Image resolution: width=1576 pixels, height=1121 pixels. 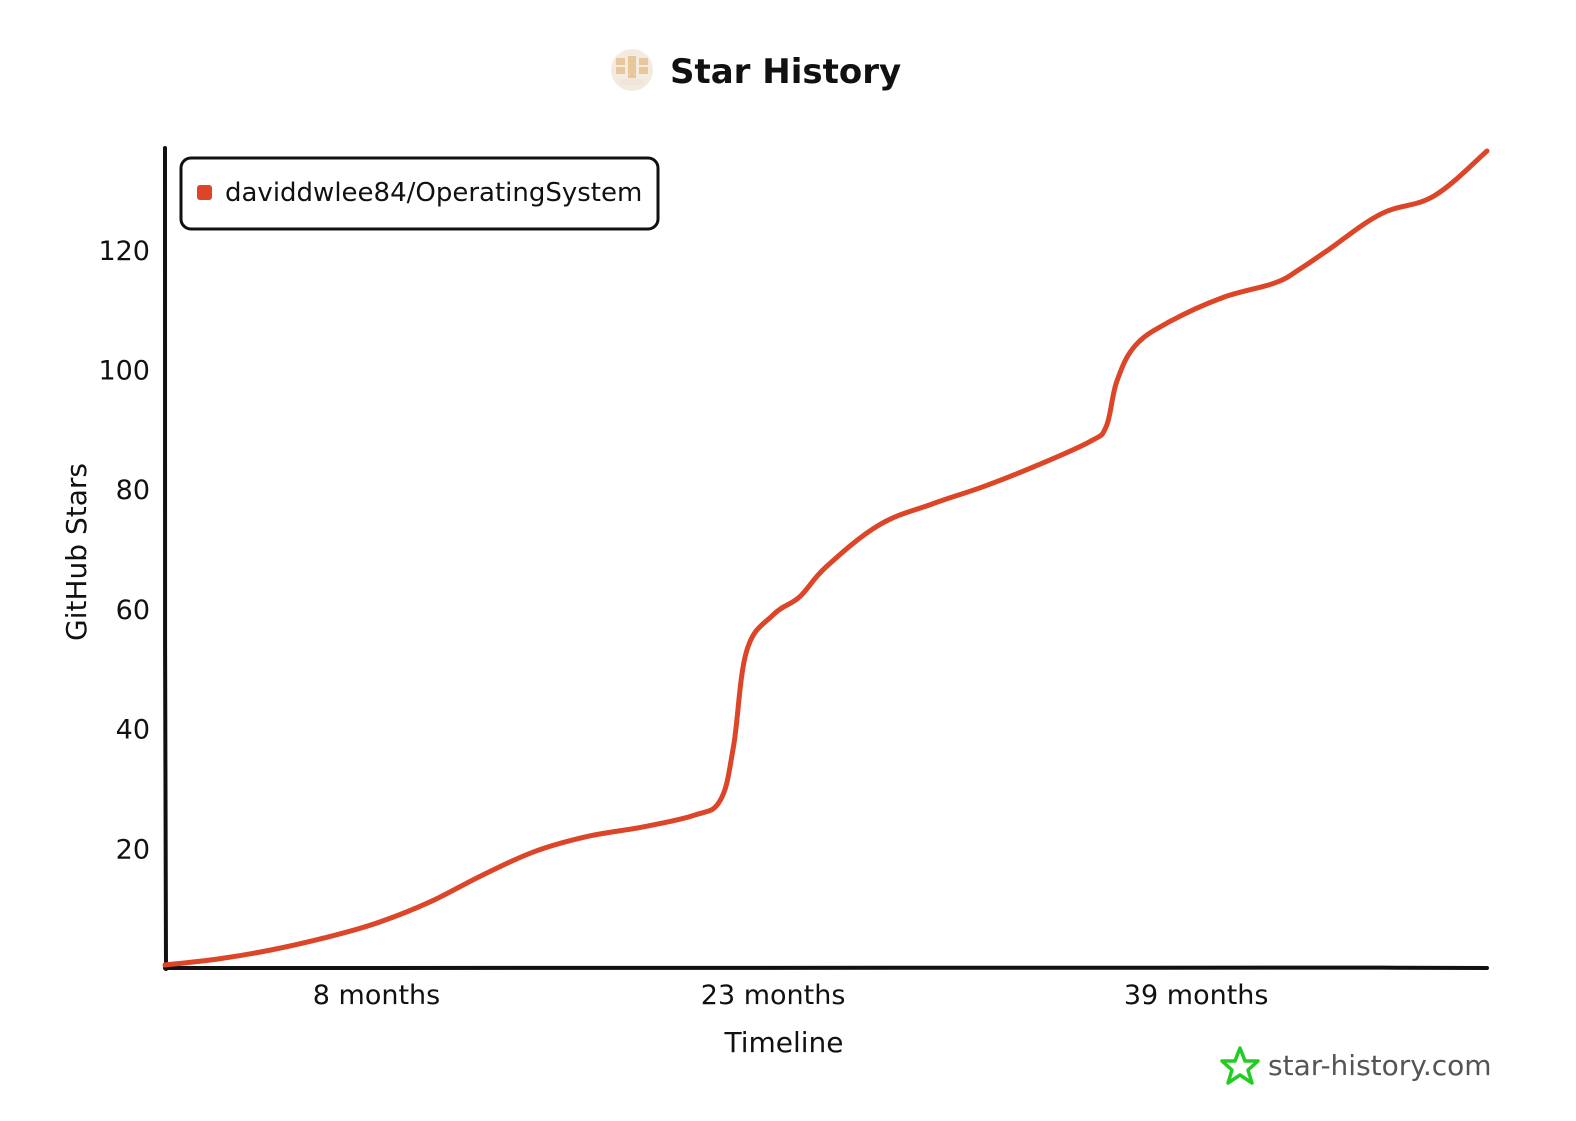 I want to click on chart-title: Star History, so click(x=785, y=72).